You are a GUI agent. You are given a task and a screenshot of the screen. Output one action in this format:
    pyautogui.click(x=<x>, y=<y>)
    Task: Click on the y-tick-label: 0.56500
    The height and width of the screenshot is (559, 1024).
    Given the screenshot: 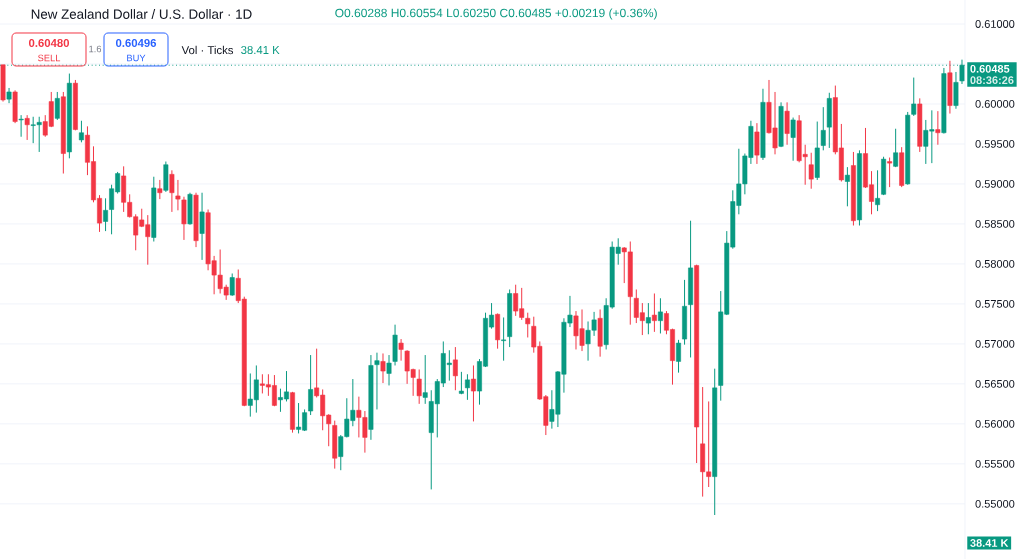 What is the action you would take?
    pyautogui.click(x=995, y=383)
    